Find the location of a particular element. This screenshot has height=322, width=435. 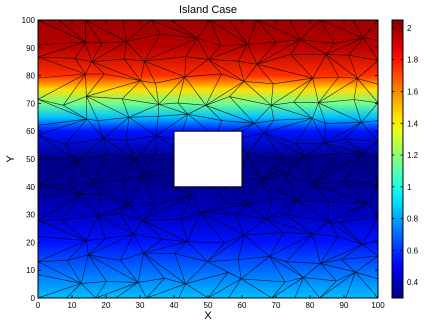

colorbar-tick-label: 2 is located at coordinates (409, 28).